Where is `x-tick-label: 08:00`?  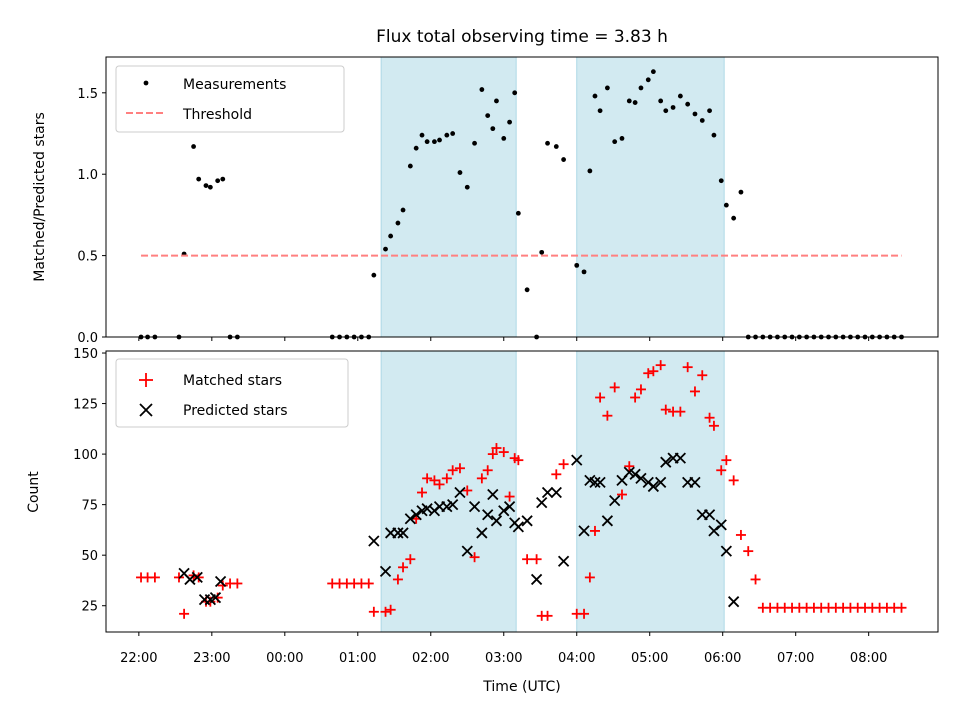 x-tick-label: 08:00 is located at coordinates (868, 658).